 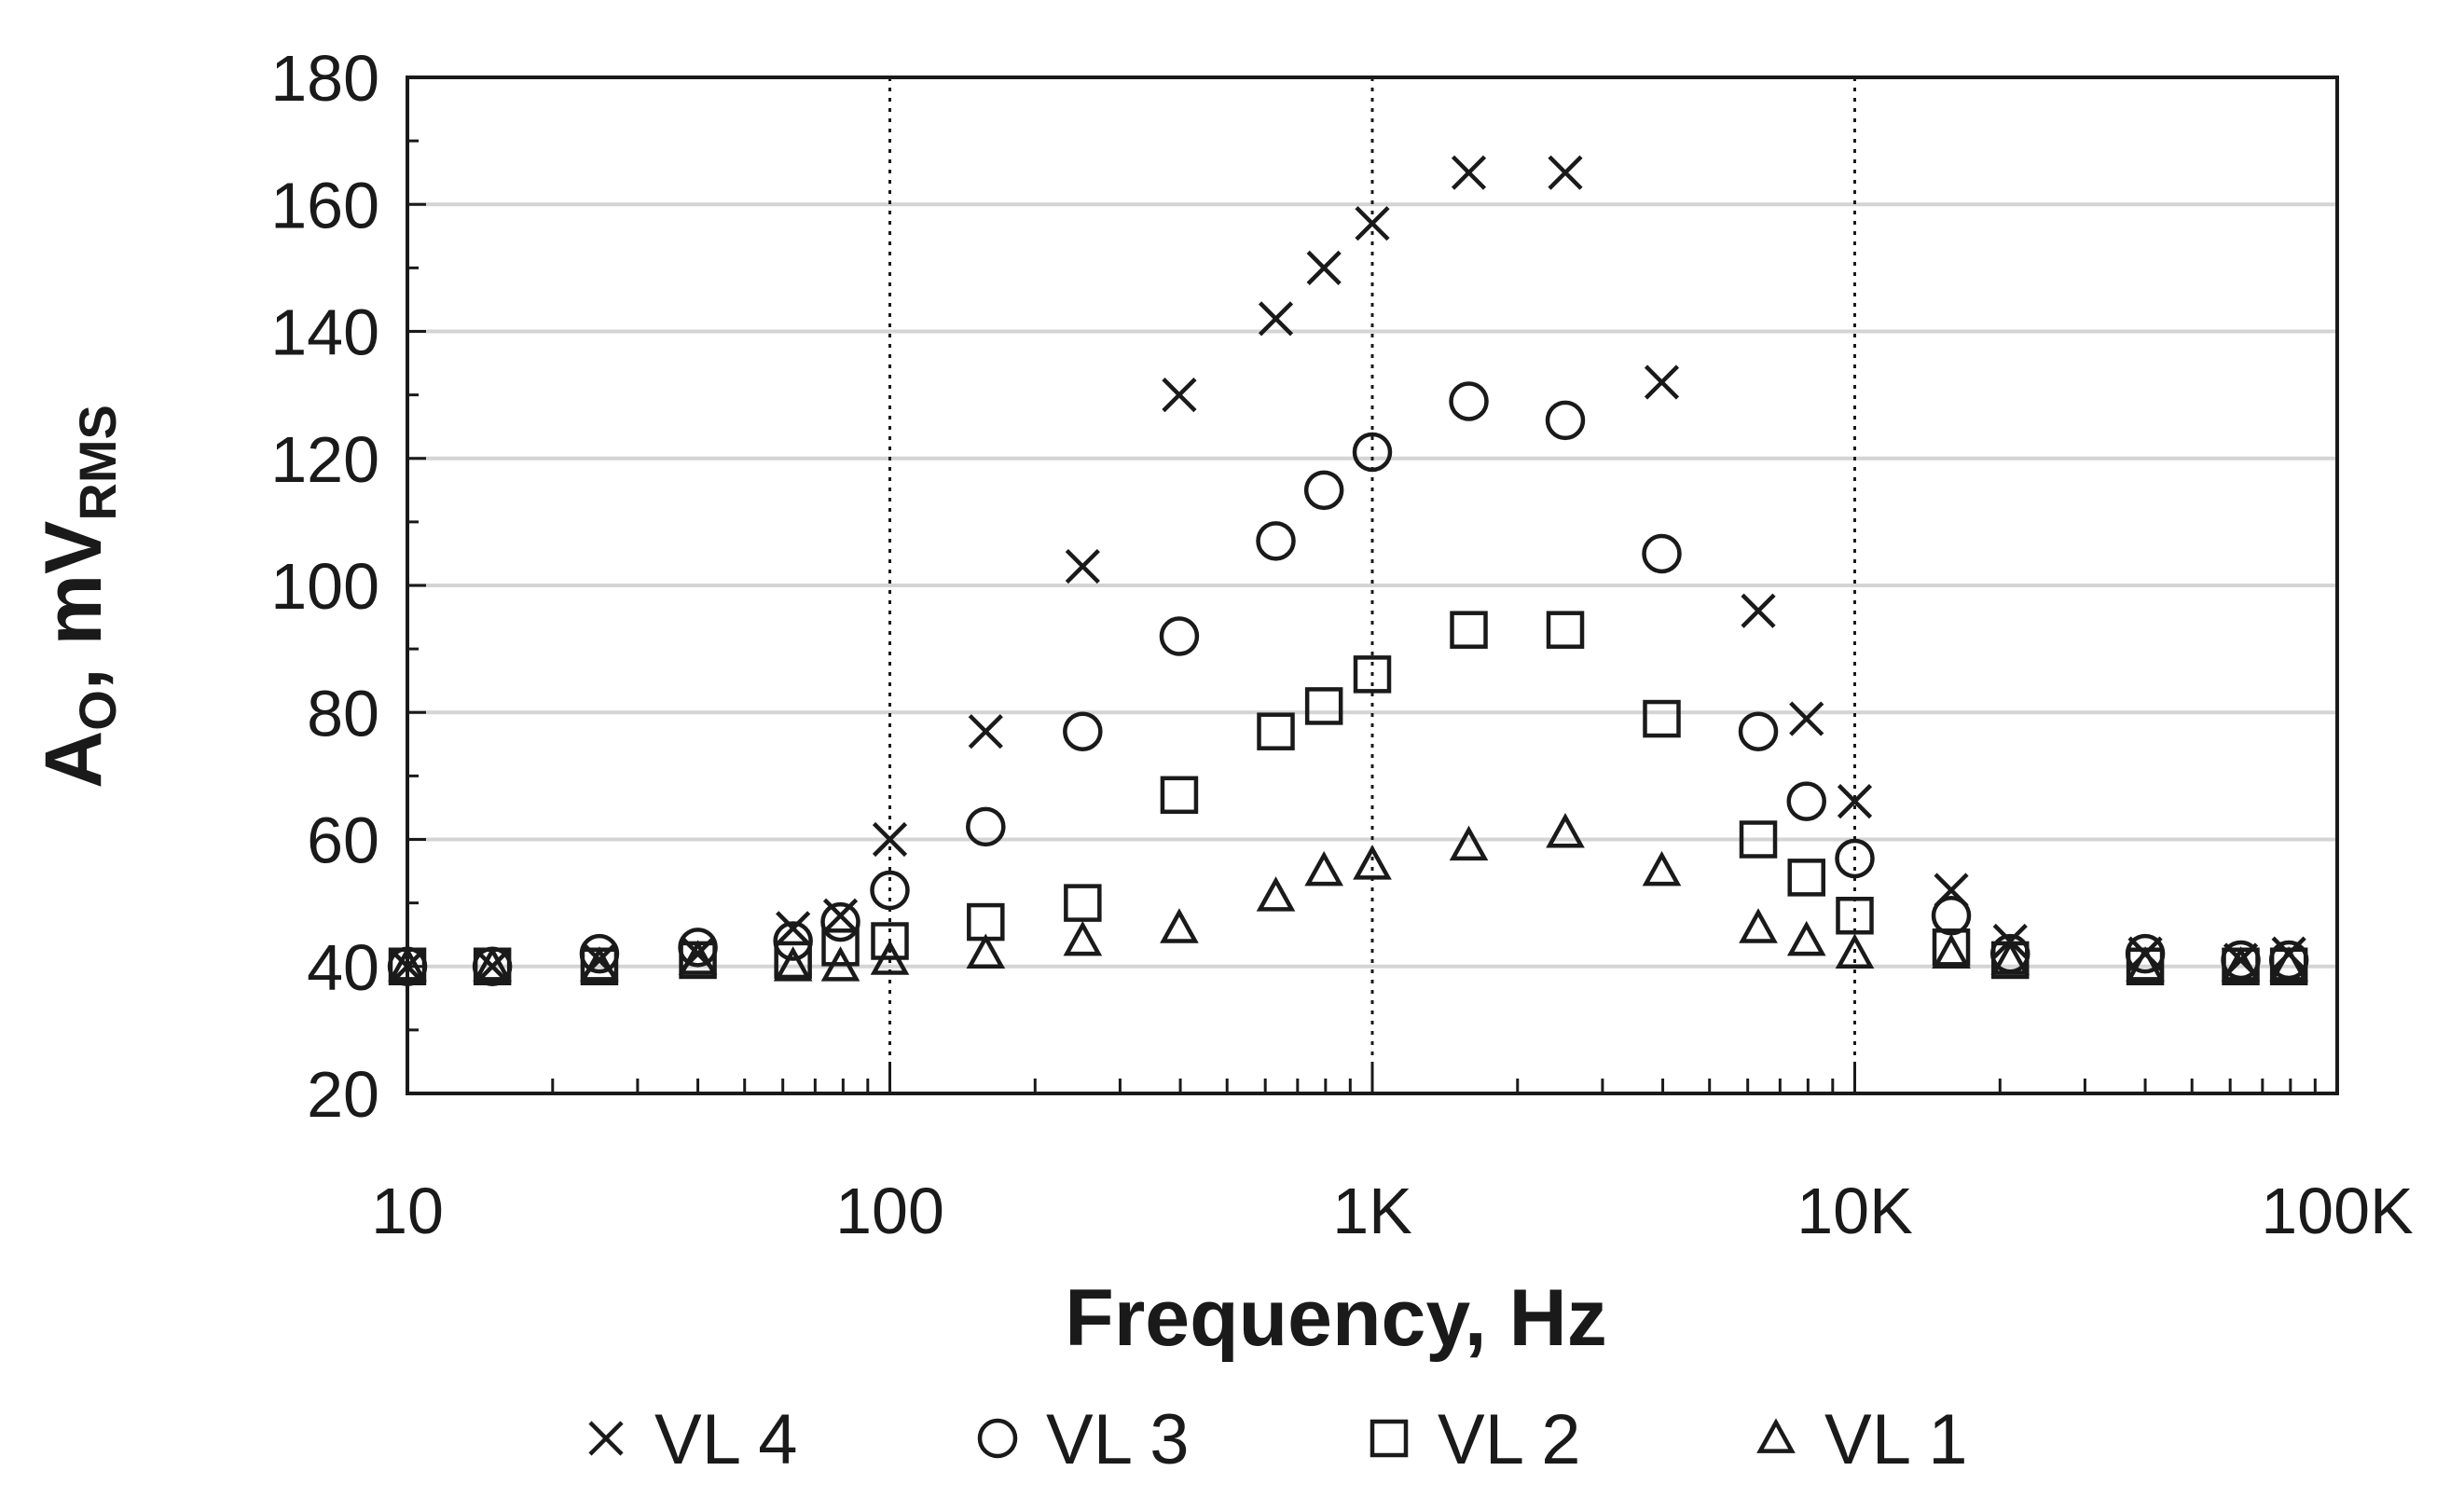 I want to click on legend-label-vl4: VL 4, so click(x=726, y=1440).